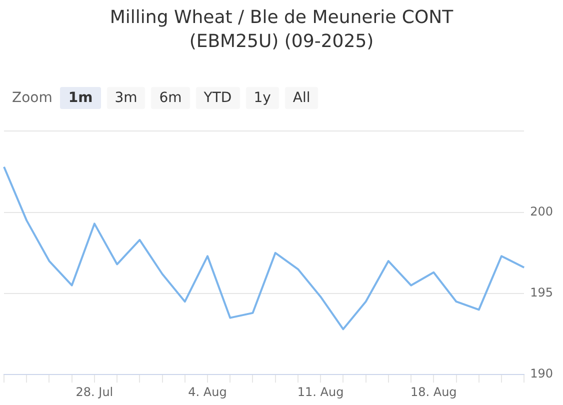 The image size is (563, 405). What do you see at coordinates (95, 391) in the screenshot?
I see `x-tick-label: 28. Jul` at bounding box center [95, 391].